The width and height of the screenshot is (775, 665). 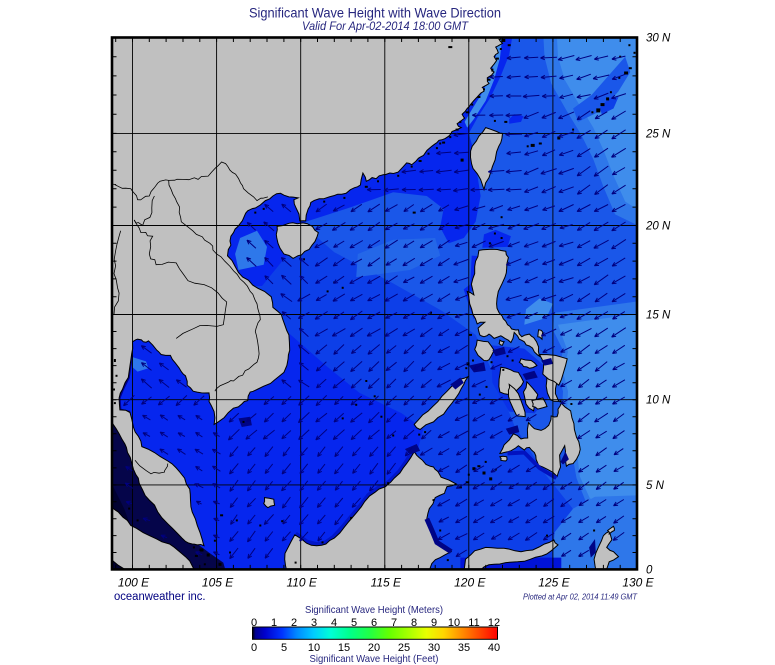 What do you see at coordinates (414, 623) in the screenshot?
I see `svg-text: 8` at bounding box center [414, 623].